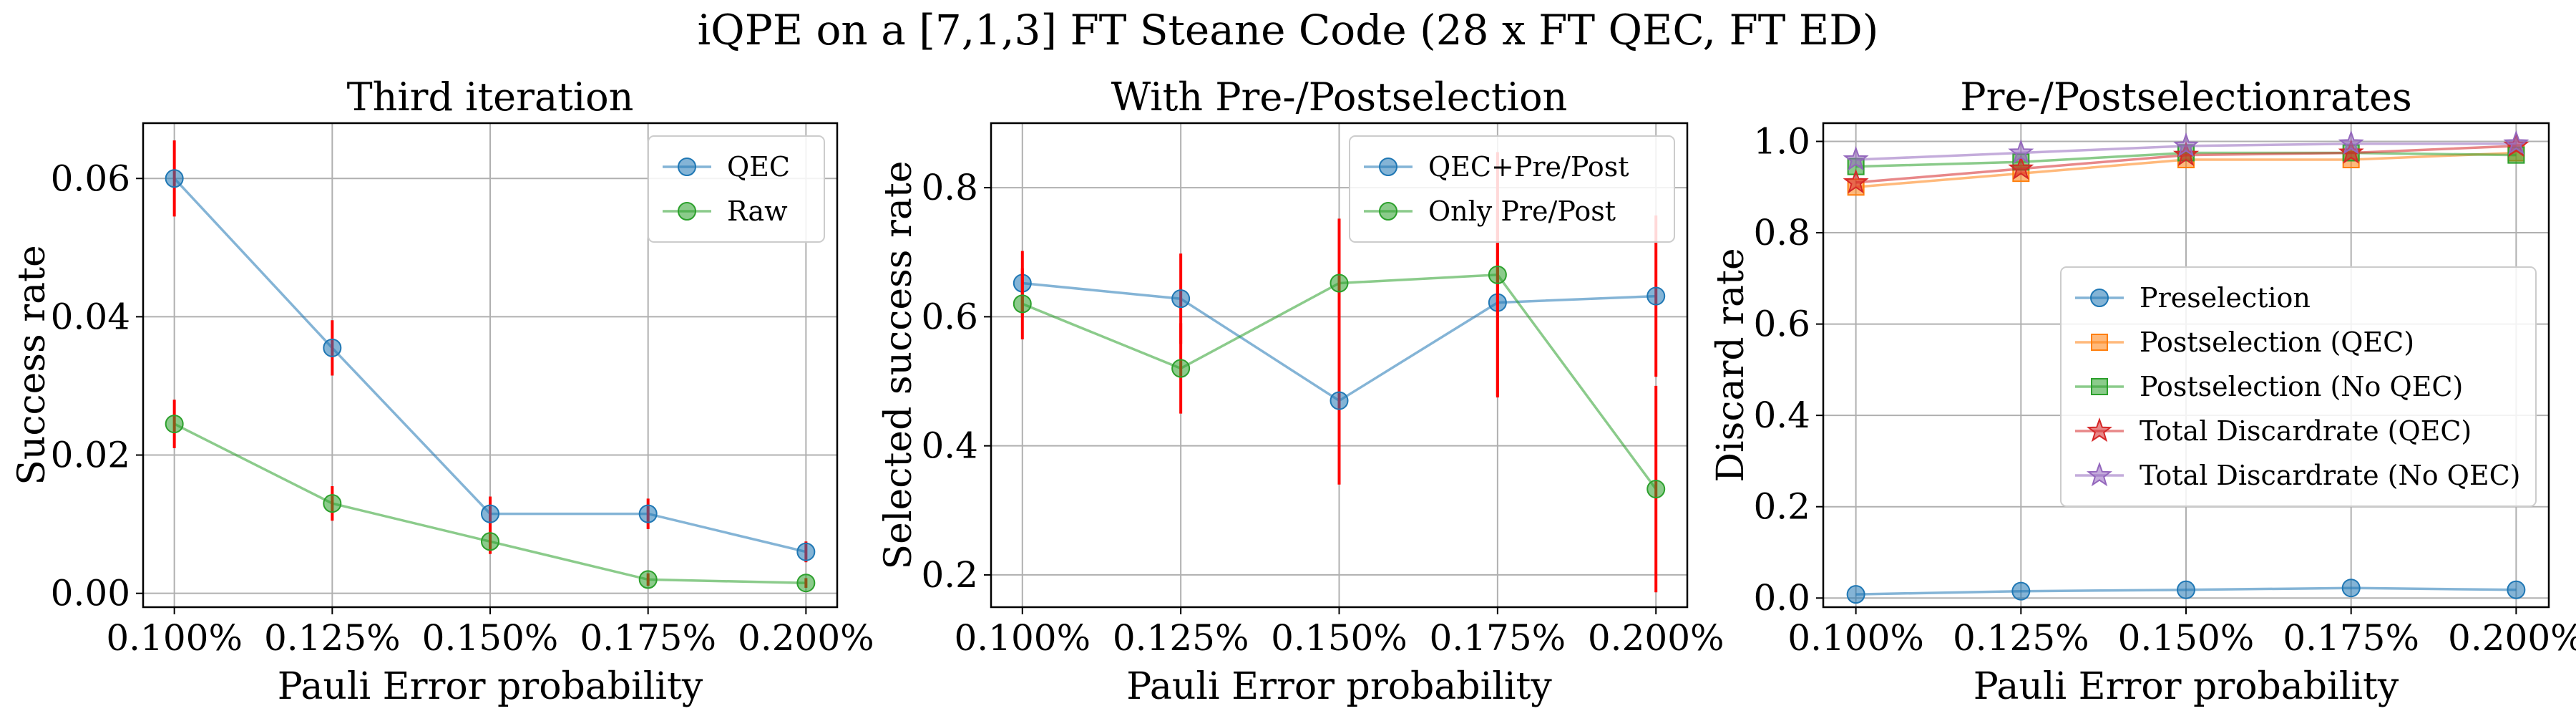  I want to click on legend-item: QEC+Pre/Post, so click(1496, 167).